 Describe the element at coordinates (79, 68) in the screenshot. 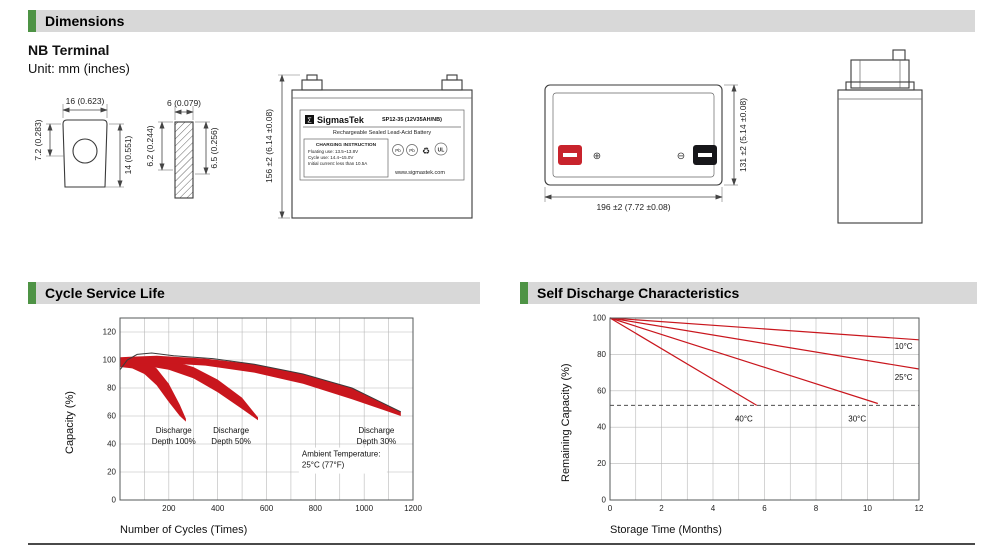

I see `unit-note: Unit: mm (inches)` at that location.